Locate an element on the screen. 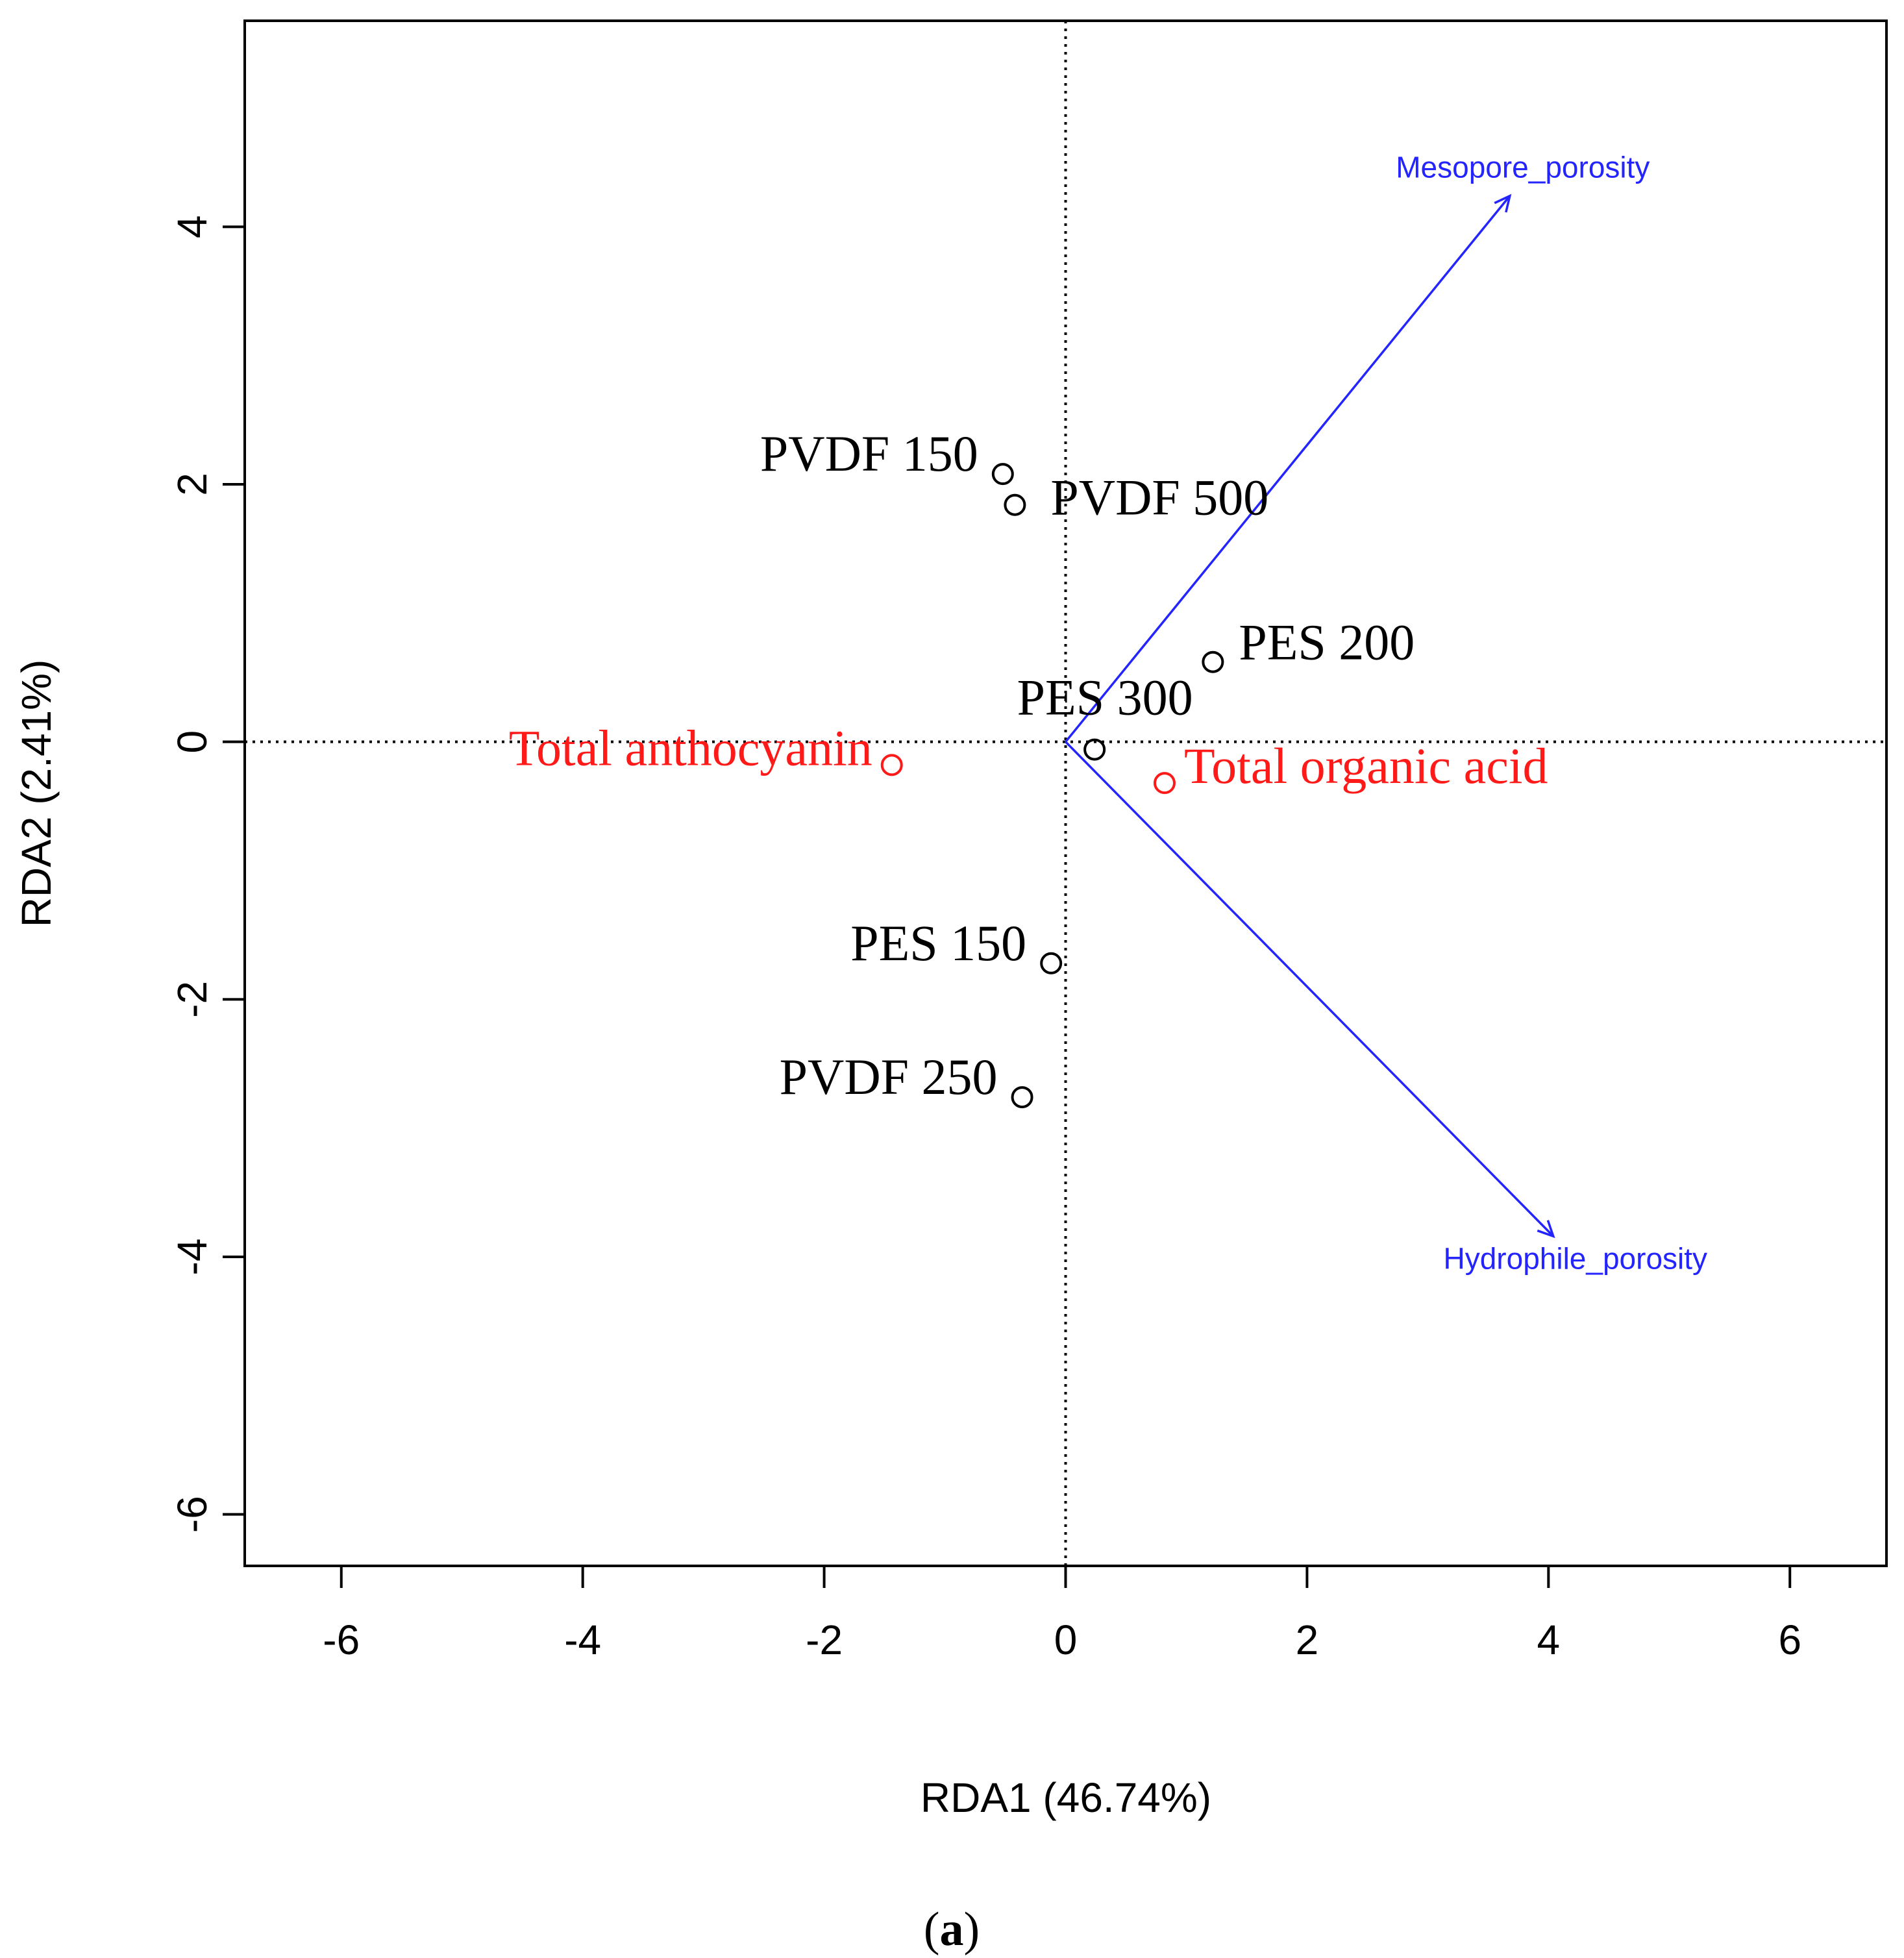  y-tick-label: 4 is located at coordinates (192, 227).